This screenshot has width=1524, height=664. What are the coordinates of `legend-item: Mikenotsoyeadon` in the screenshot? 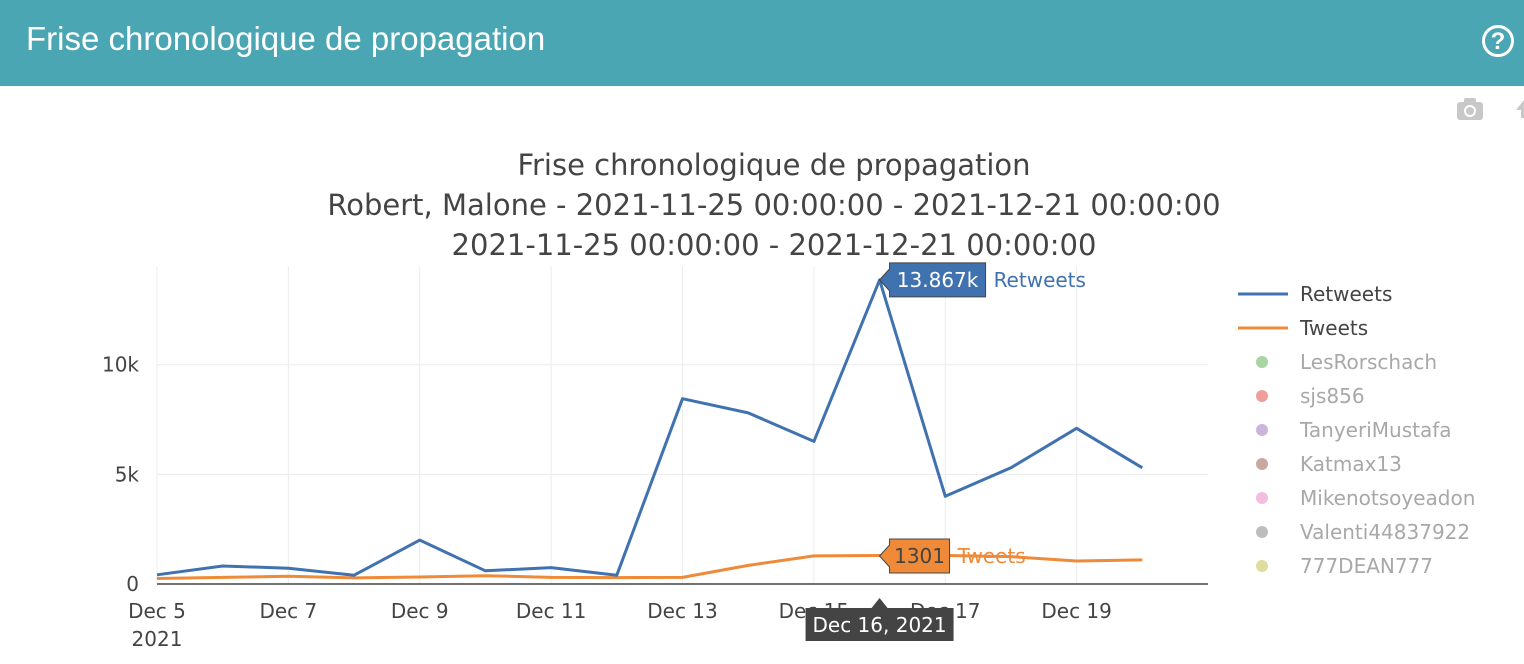 It's located at (1365, 498).